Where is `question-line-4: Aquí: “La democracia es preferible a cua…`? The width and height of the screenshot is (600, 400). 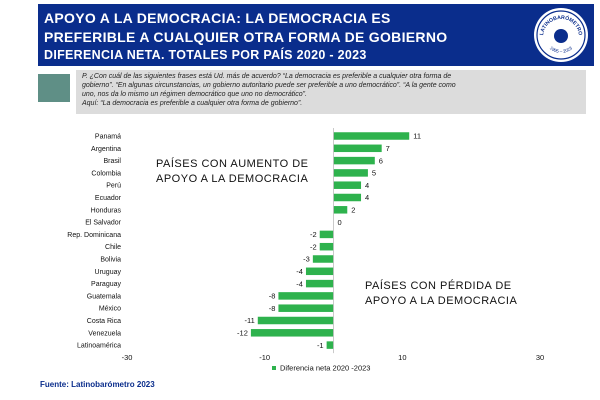 question-line-4: Aquí: “La democracia es preferible a cua… is located at coordinates (192, 103).